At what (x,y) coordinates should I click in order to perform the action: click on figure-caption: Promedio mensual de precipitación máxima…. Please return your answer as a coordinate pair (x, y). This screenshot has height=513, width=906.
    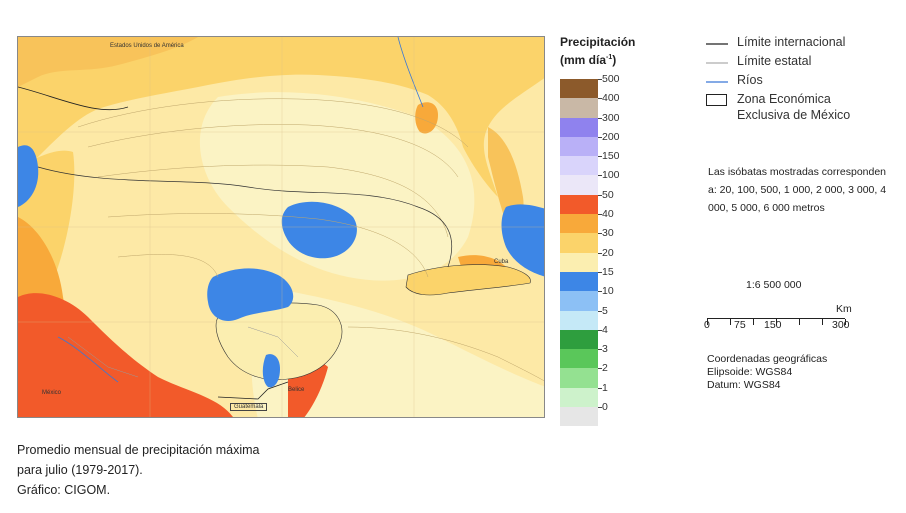
    Looking at the image, I should click on (138, 470).